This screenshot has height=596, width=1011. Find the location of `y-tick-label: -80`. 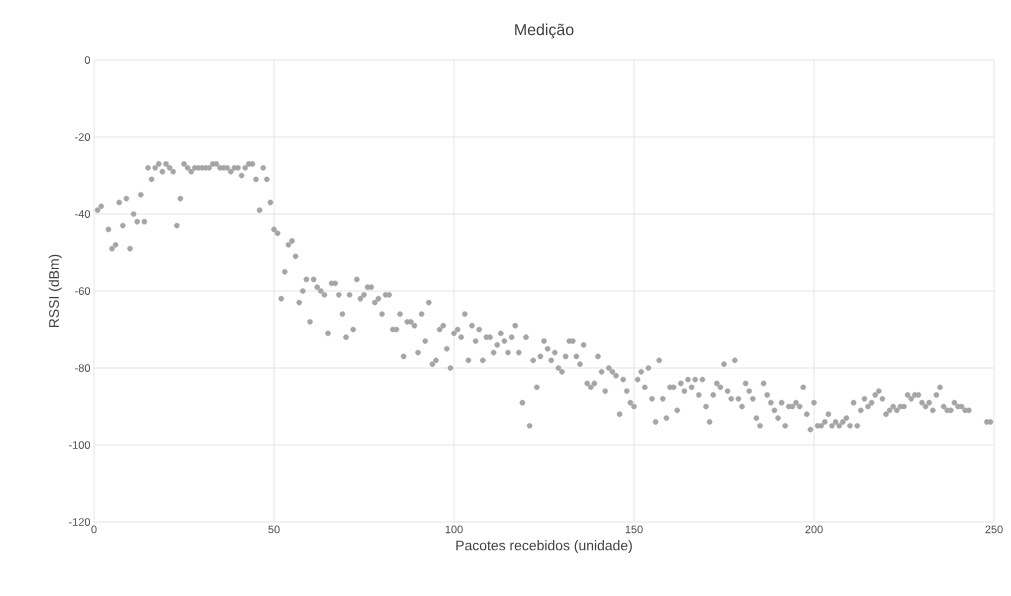

y-tick-label: -80 is located at coordinates (83, 368).